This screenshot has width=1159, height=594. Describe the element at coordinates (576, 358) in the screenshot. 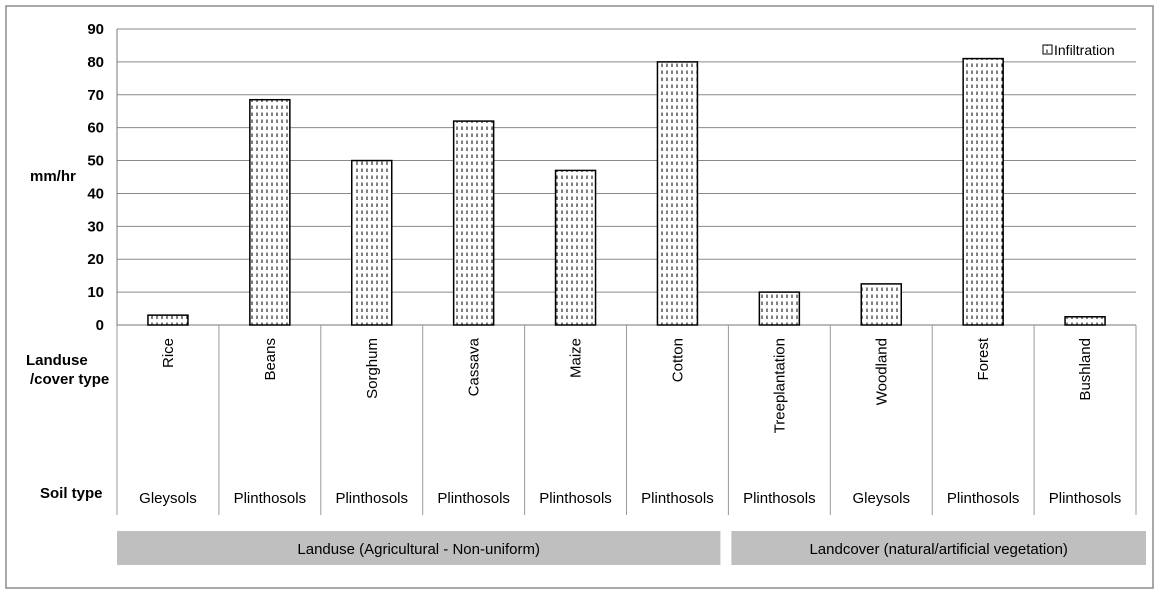

I see `category-label: Maize` at that location.